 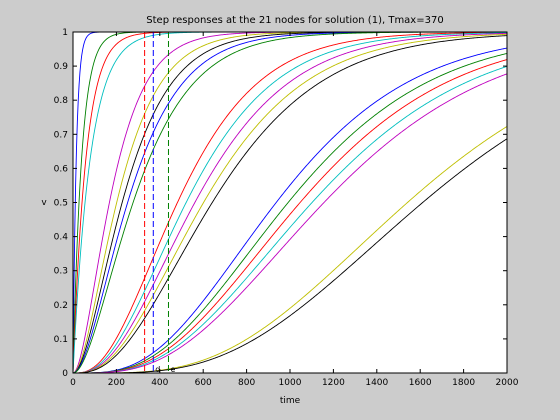 What do you see at coordinates (61, 67) in the screenshot?
I see `y-tick-label-9: 0.9` at bounding box center [61, 67].